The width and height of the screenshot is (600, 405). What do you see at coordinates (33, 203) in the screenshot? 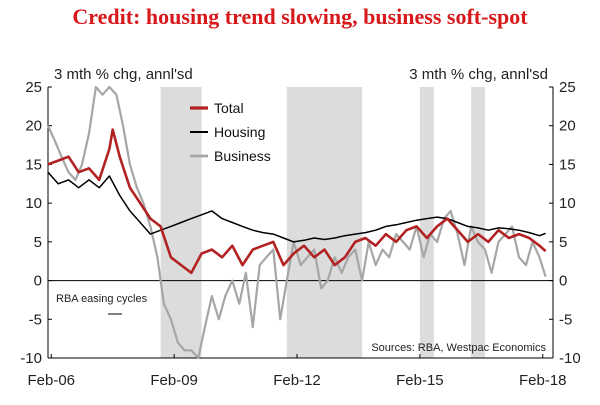
I see `y-tick-label-left: 10` at bounding box center [33, 203].